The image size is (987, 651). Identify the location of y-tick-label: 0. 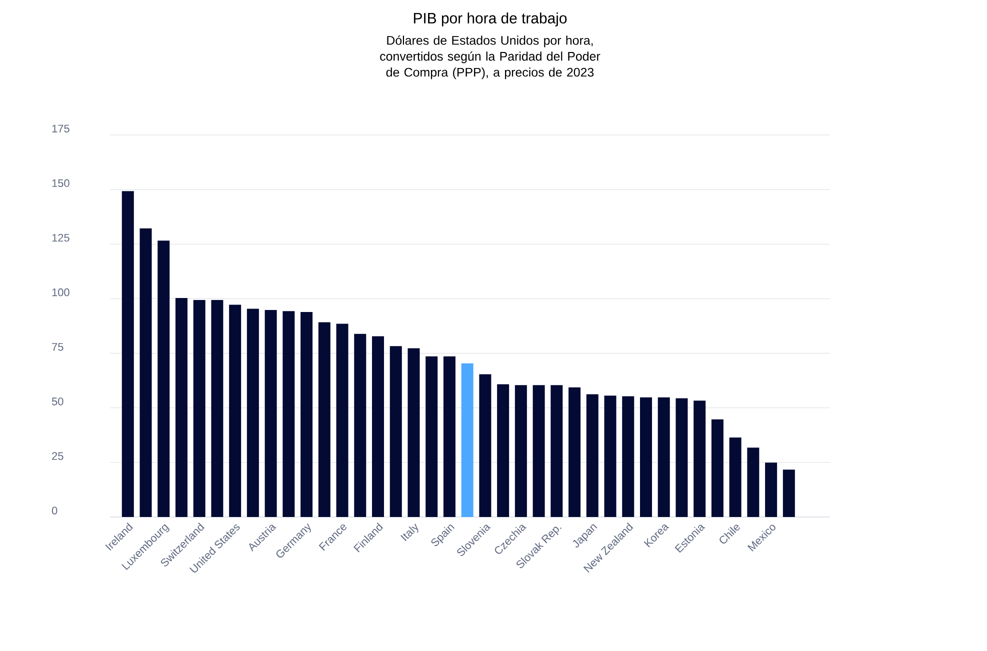
(55, 510).